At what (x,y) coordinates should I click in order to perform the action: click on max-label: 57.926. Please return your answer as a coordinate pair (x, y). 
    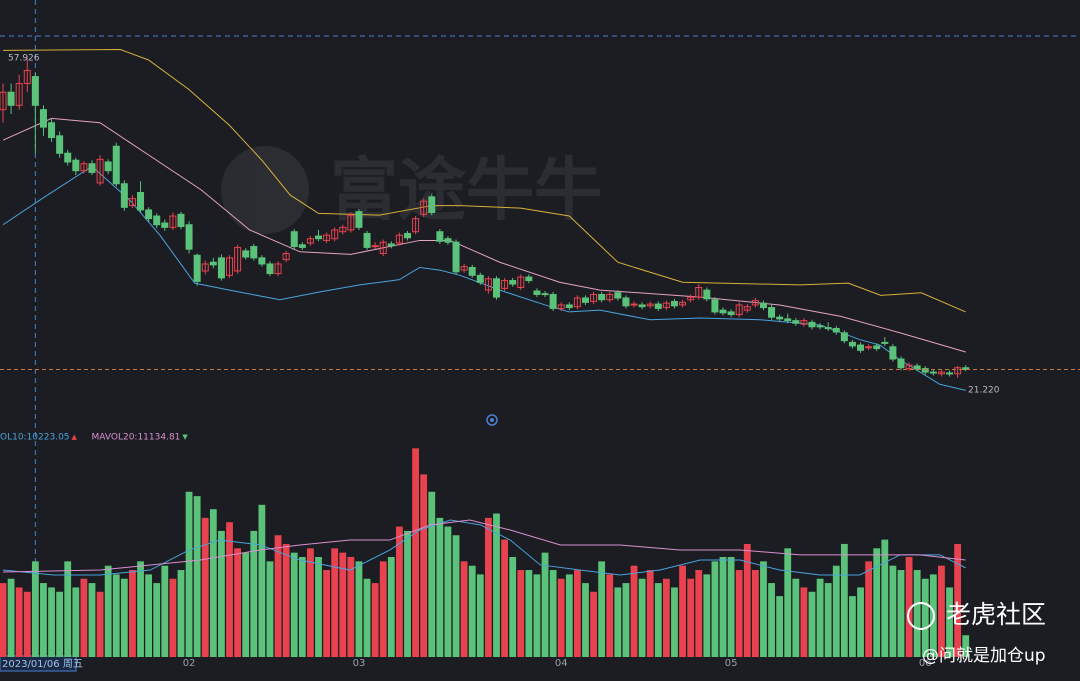
    Looking at the image, I should click on (24, 59).